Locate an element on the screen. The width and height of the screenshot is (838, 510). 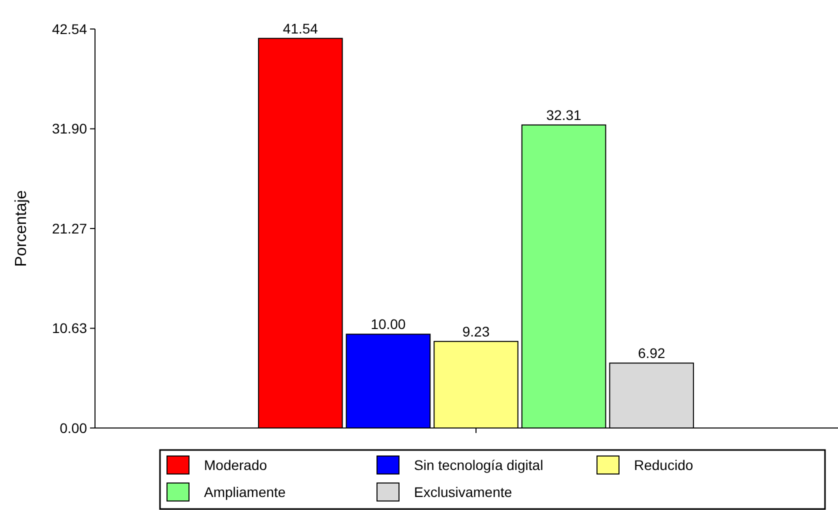
legend-label: Ampliamente is located at coordinates (245, 492).